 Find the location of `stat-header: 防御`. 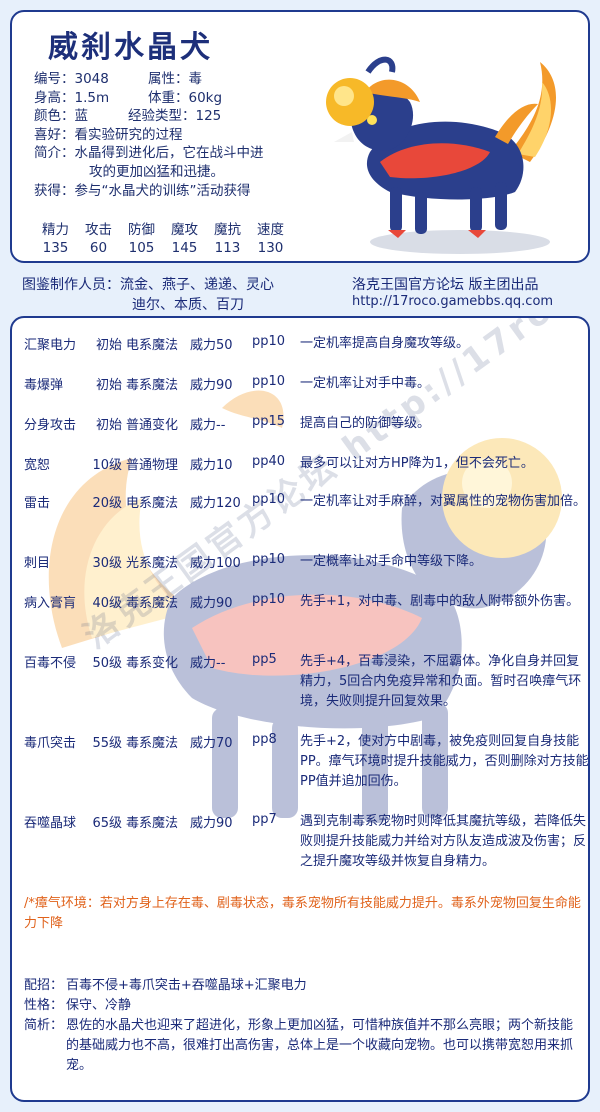

stat-header: 防御 is located at coordinates (141, 230).